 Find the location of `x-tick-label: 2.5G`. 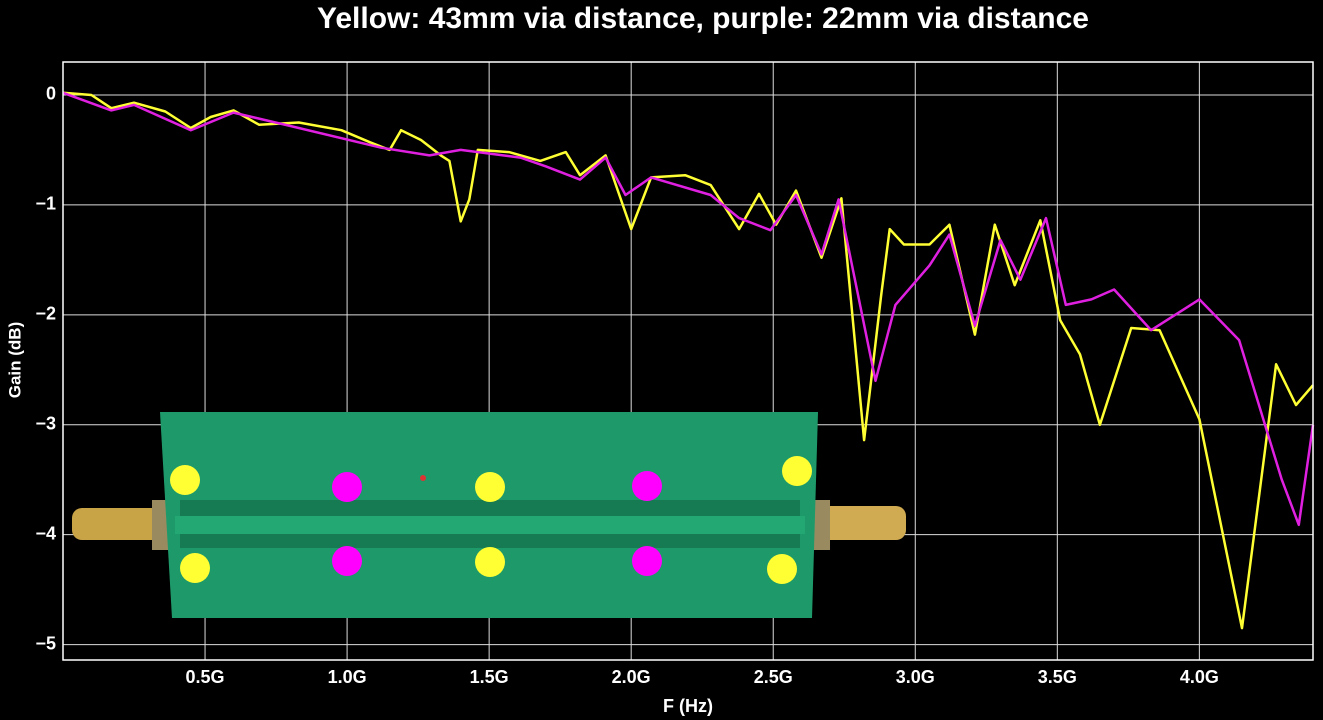

x-tick-label: 2.5G is located at coordinates (773, 677).